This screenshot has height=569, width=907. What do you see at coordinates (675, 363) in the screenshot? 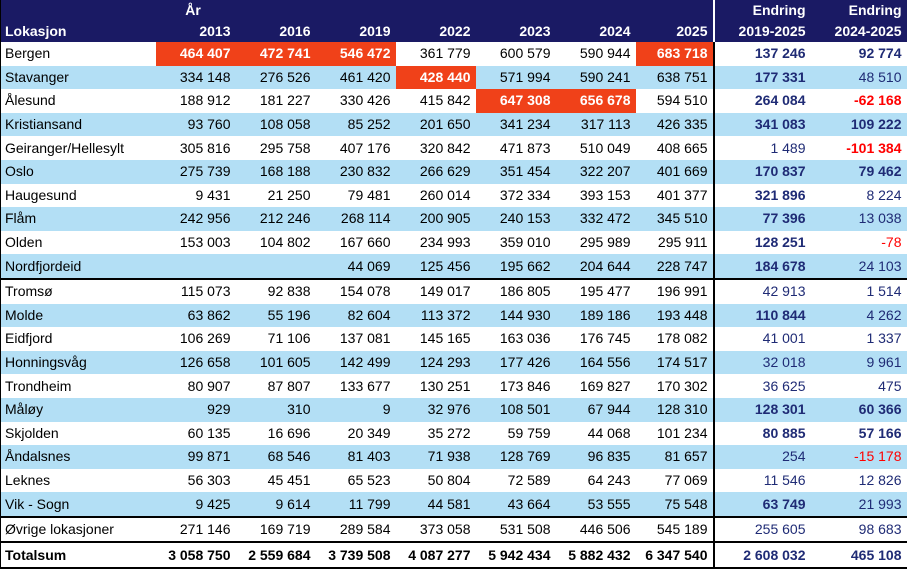
I see `year-value-cell: 174 517` at bounding box center [675, 363].